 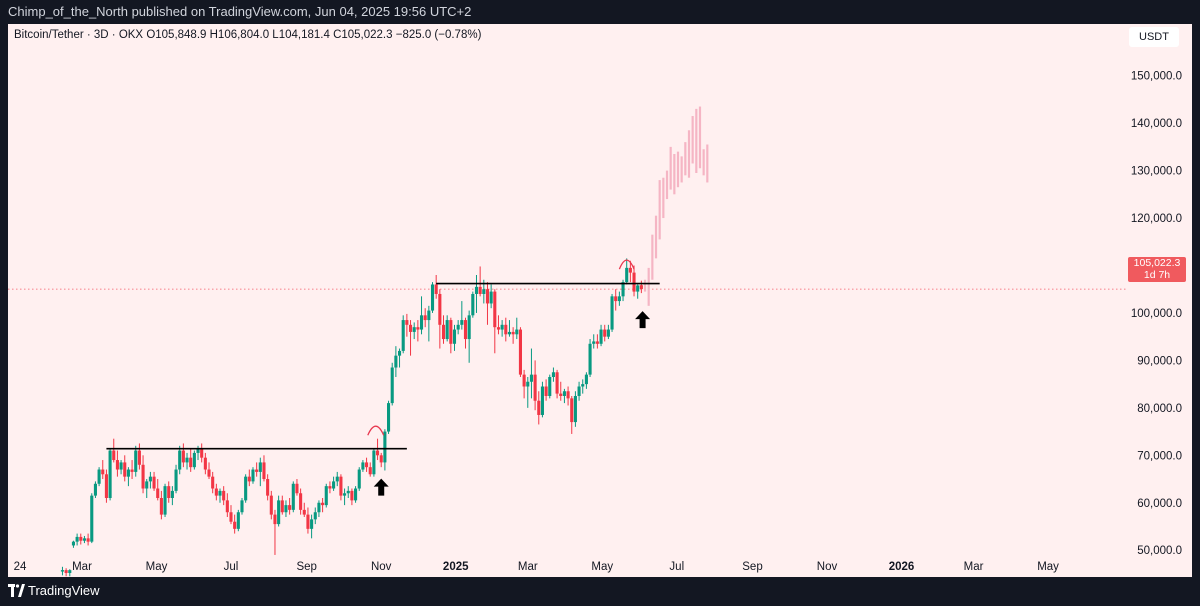 I want to click on currency-button: USDT, so click(x=1154, y=37).